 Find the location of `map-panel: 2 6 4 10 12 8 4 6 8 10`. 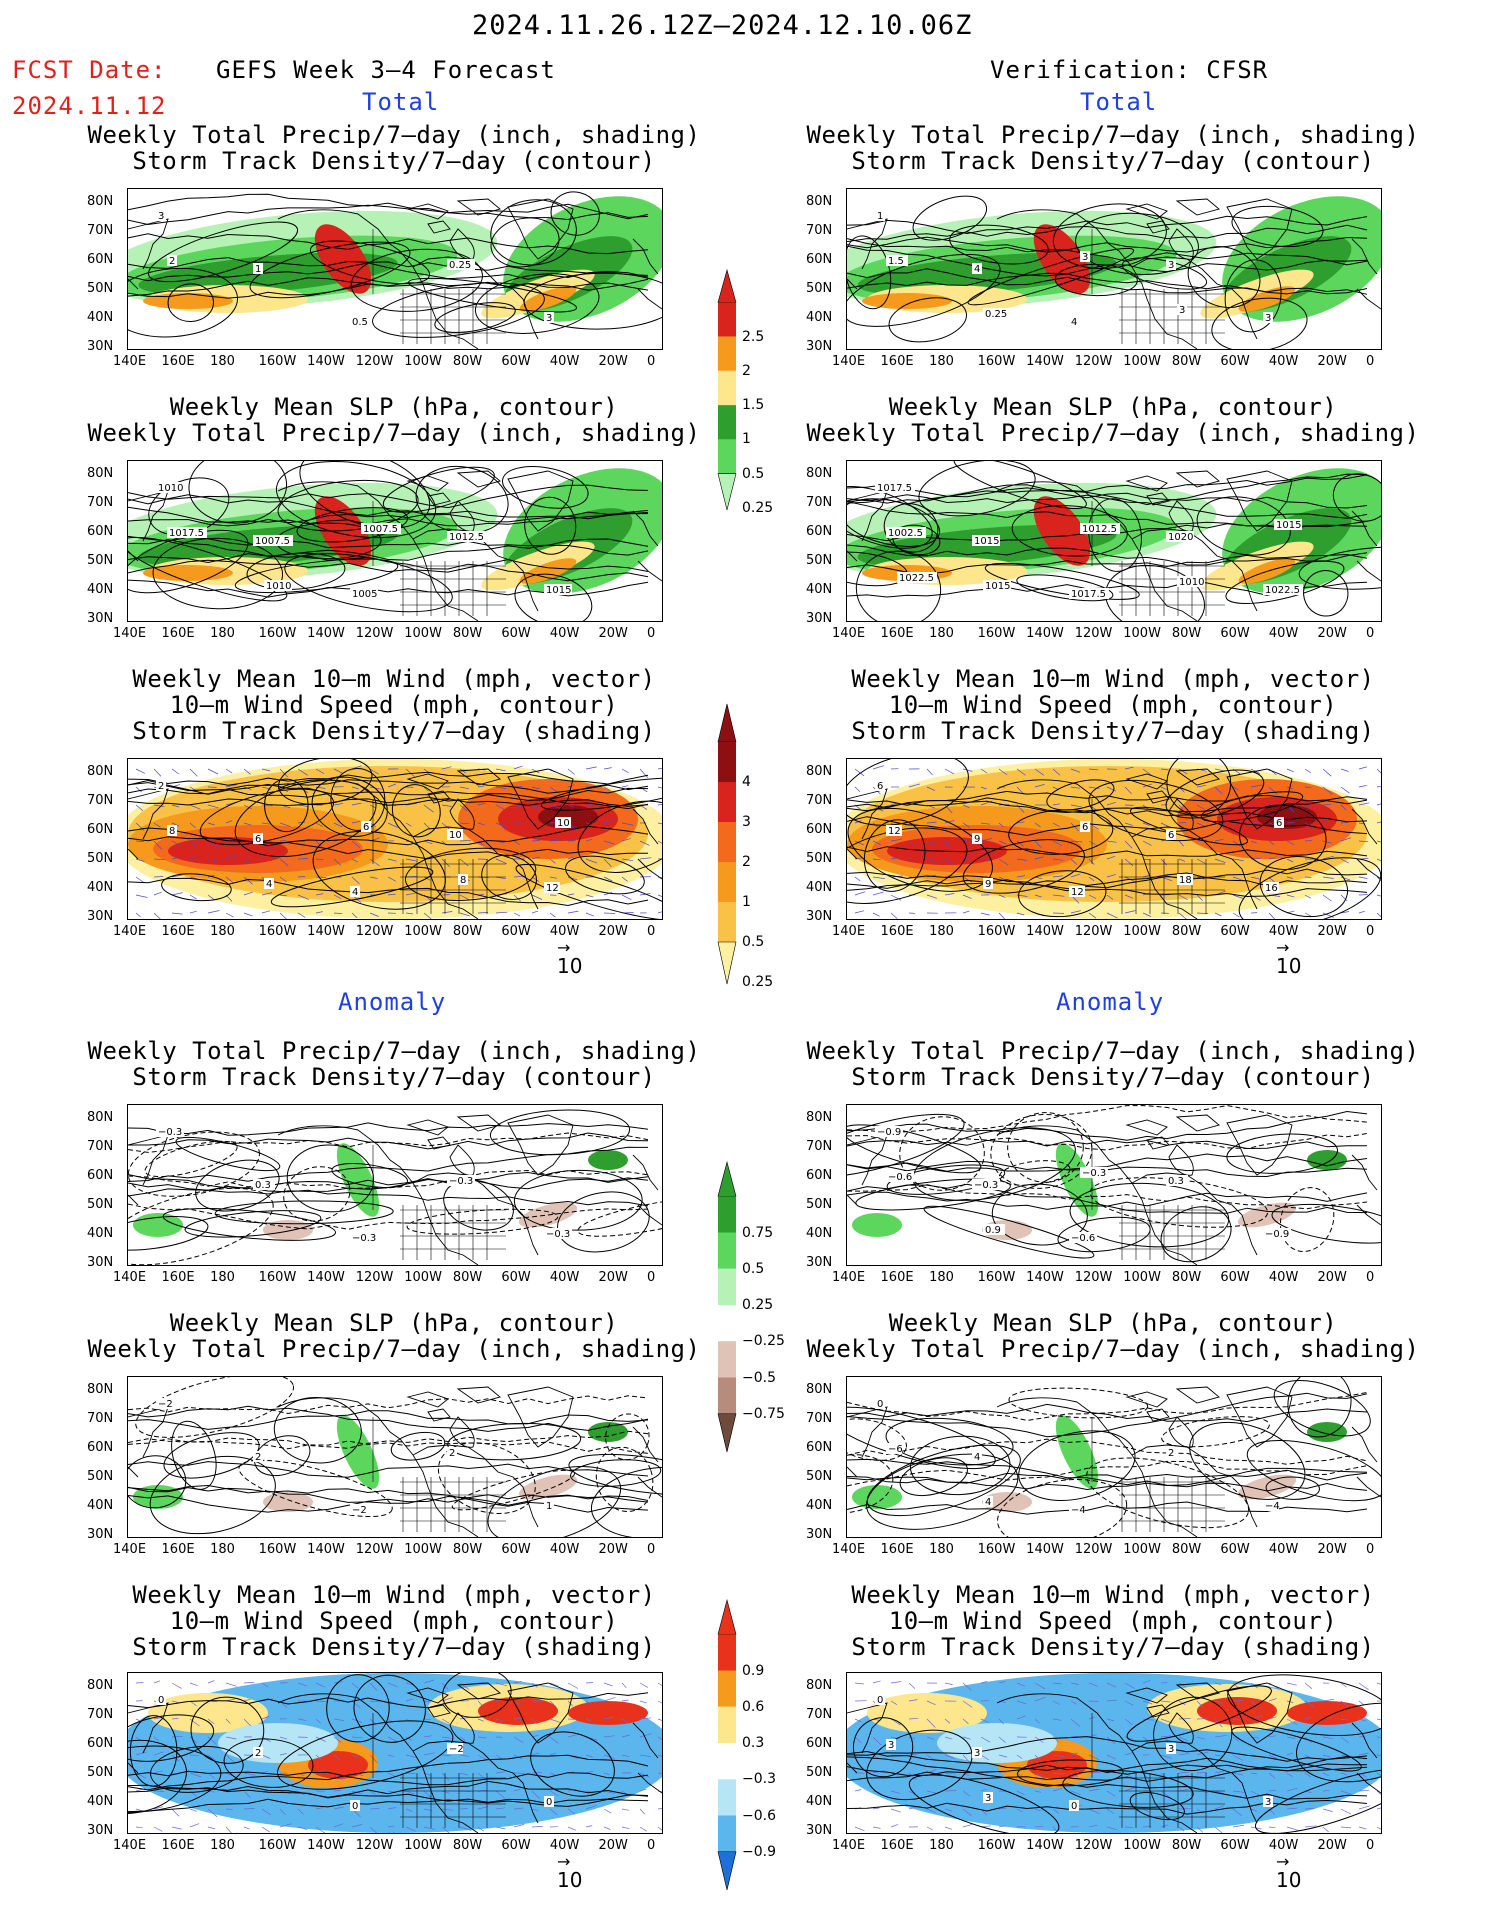

map-panel: 2 6 4 10 12 8 4 6 8 10 is located at coordinates (395, 839).